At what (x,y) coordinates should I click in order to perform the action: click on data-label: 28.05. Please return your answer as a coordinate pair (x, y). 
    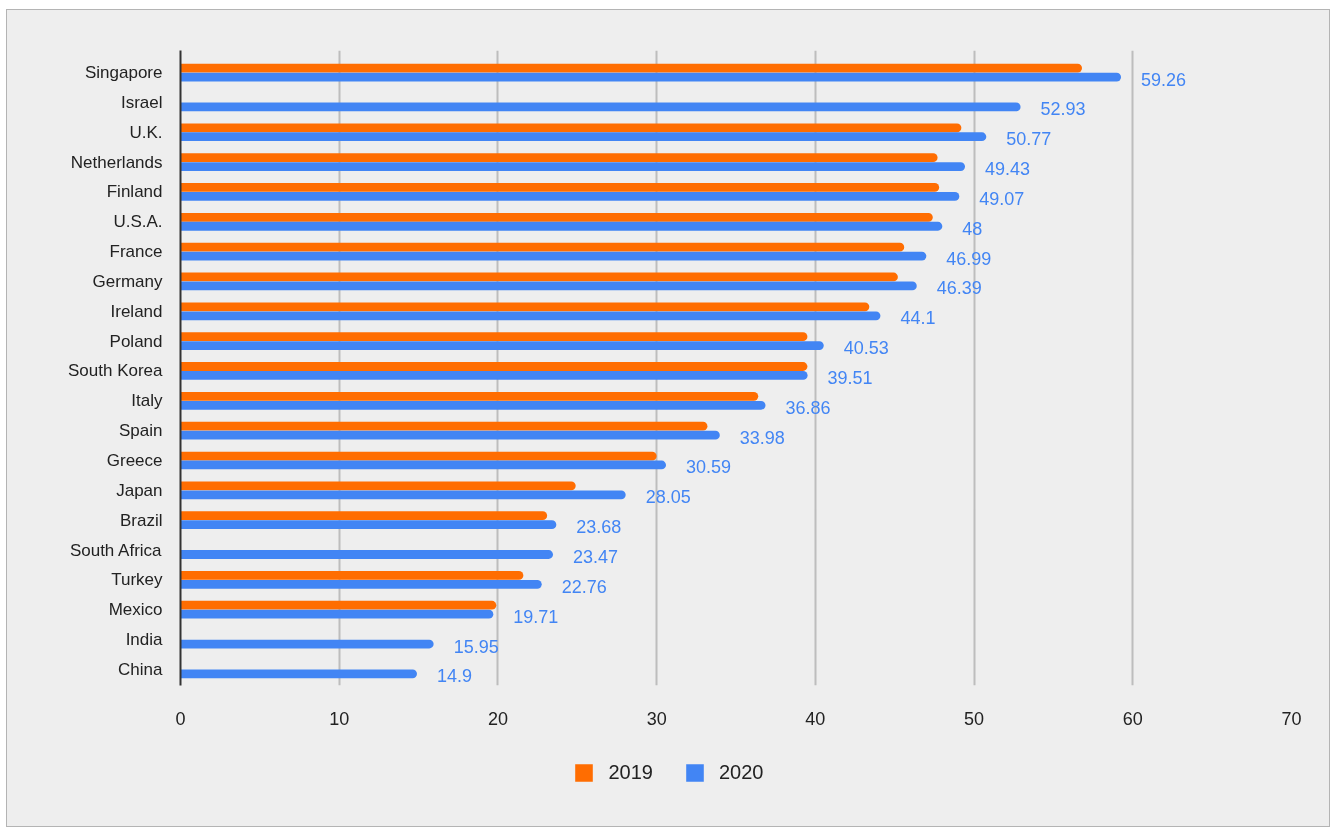
    Looking at the image, I should click on (668, 497).